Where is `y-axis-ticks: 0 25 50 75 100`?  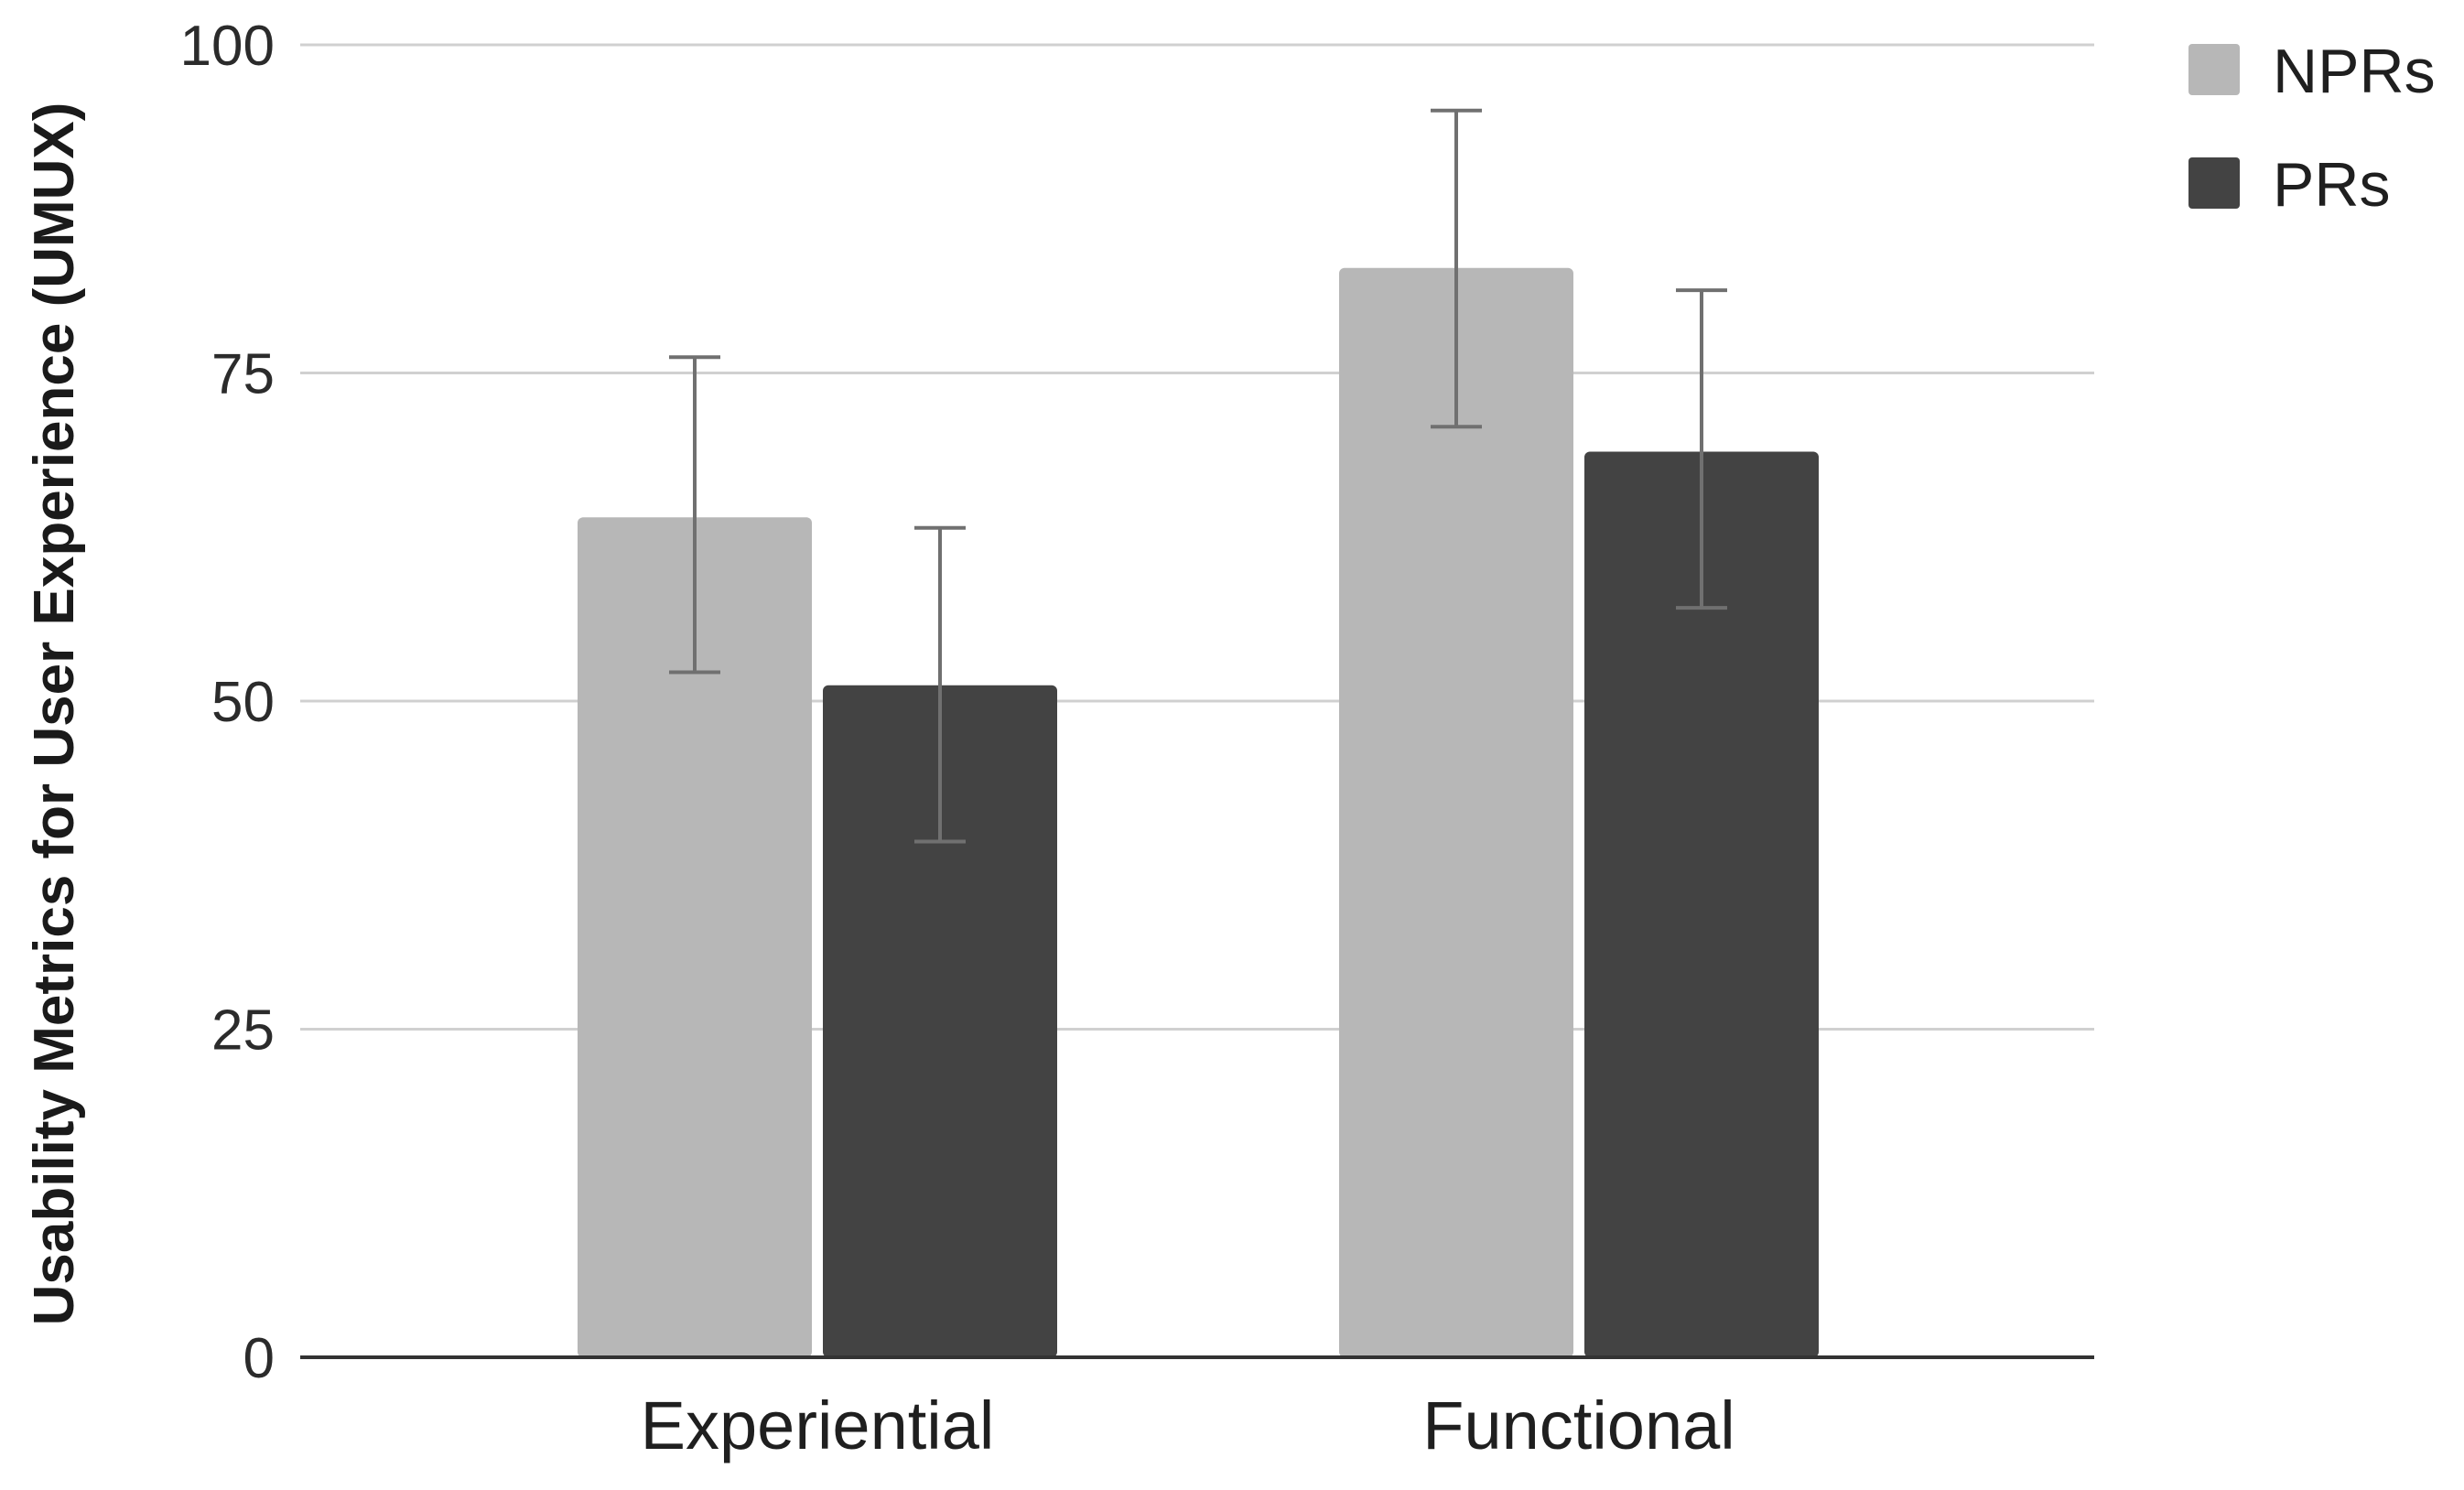
y-axis-ticks: 0 25 50 75 100 is located at coordinates (227, 703).